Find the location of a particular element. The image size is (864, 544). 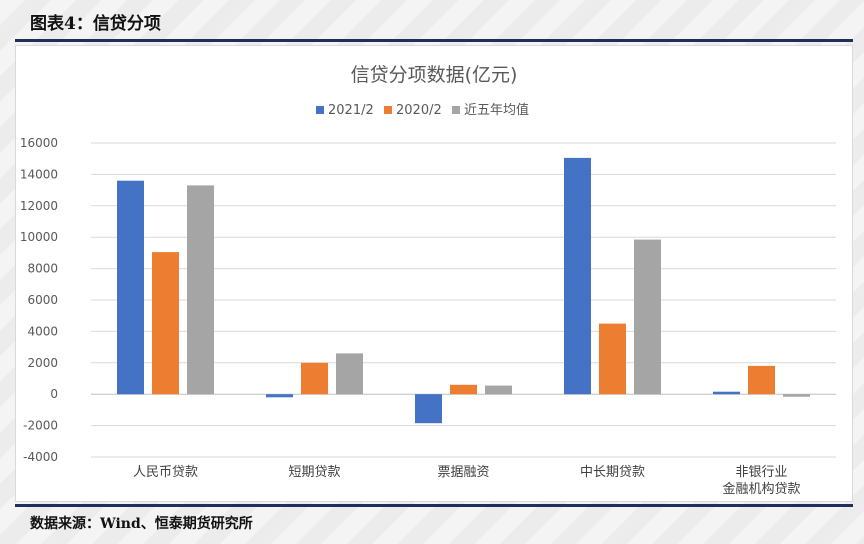

x-tick-label: 人民币贷款 is located at coordinates (165, 472).